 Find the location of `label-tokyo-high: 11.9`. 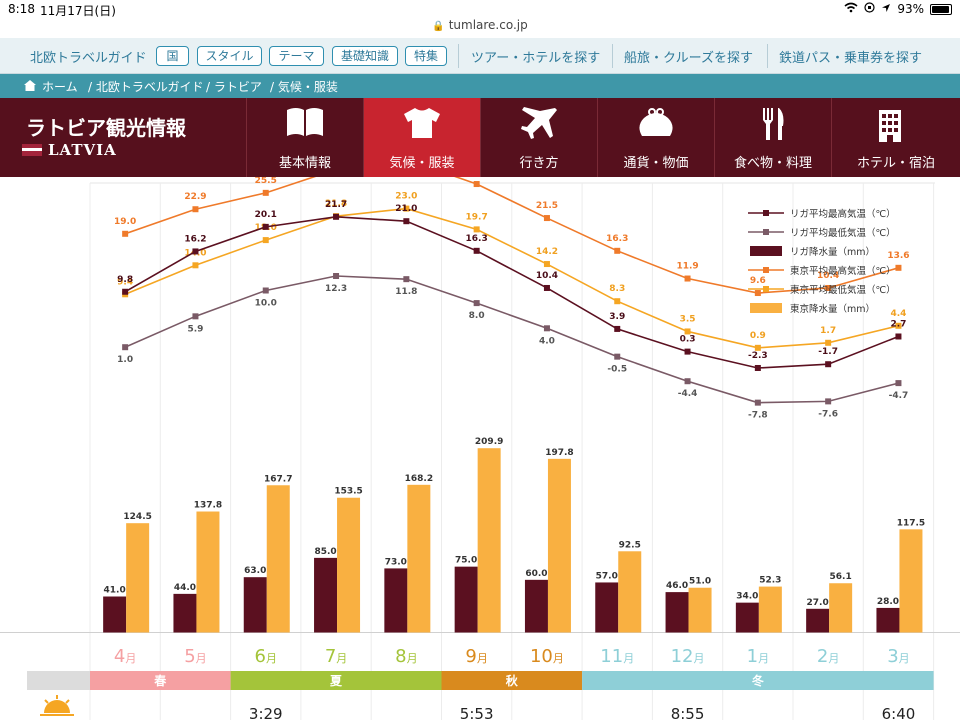

label-tokyo-high: 11.9 is located at coordinates (687, 267).